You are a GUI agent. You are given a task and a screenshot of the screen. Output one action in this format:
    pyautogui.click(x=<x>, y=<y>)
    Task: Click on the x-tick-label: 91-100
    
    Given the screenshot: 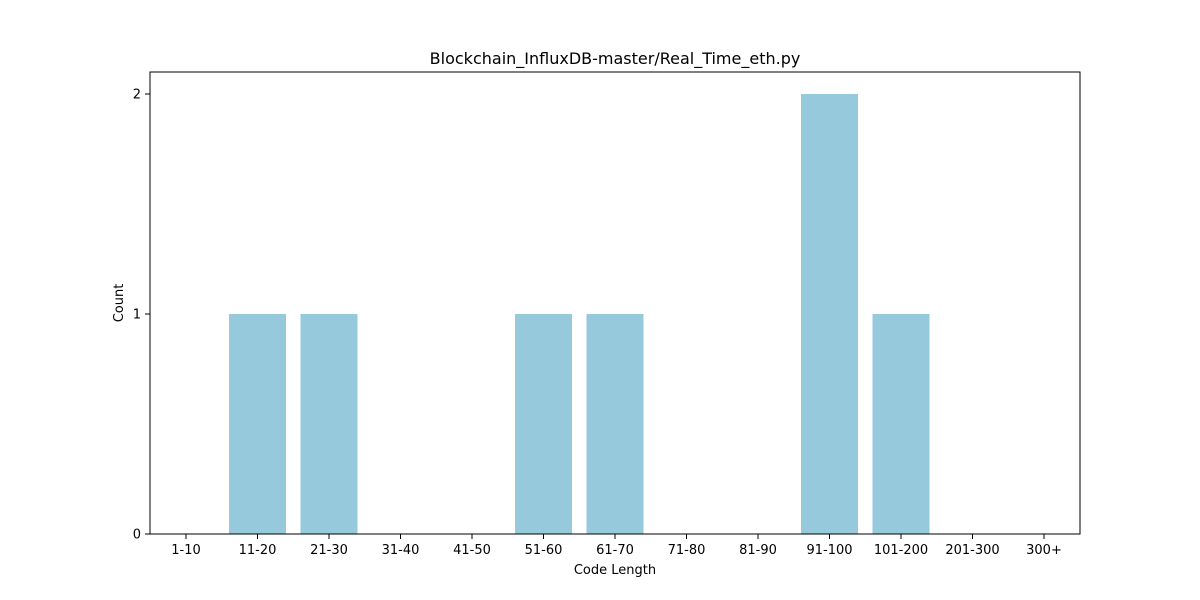 What is the action you would take?
    pyautogui.click(x=829, y=550)
    